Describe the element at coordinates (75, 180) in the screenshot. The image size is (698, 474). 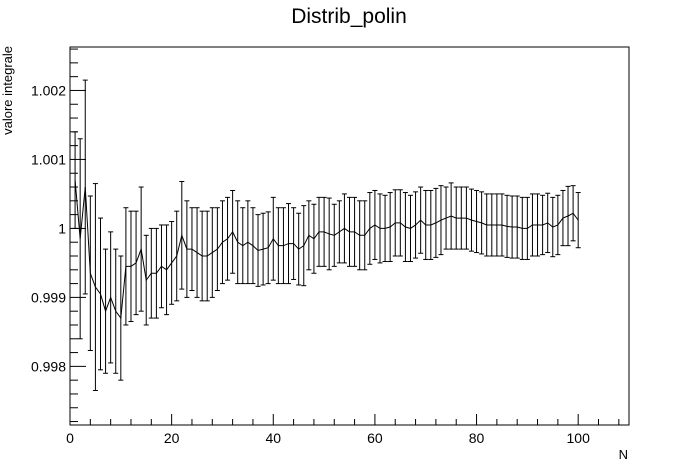
I see `error-bar` at that location.